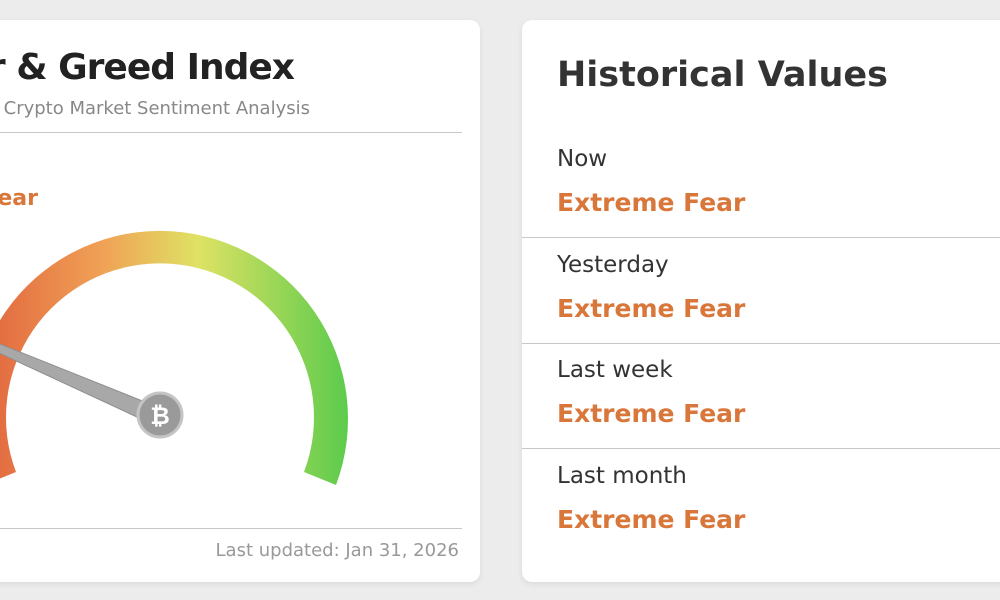  I want to click on needle, so click(80, 384).